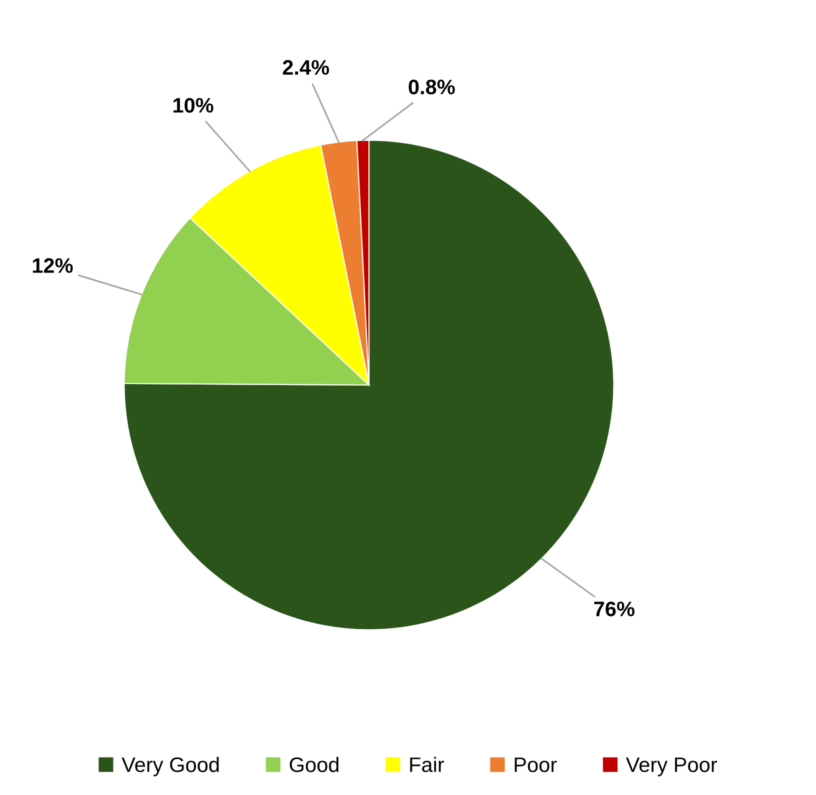 The width and height of the screenshot is (816, 795). Describe the element at coordinates (52, 265) in the screenshot. I see `data-label: 12%` at that location.